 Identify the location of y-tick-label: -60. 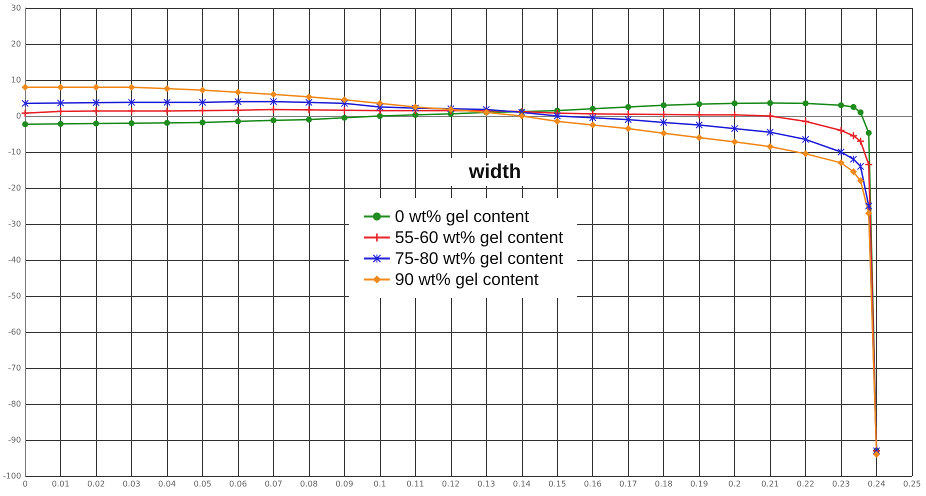
(15, 332).